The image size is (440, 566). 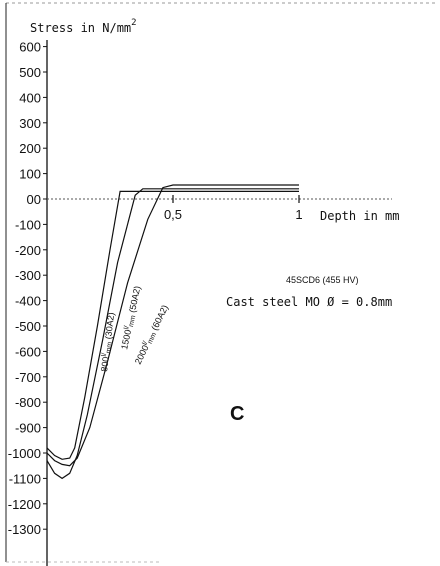 I want to click on y-tick-label: -1100, so click(x=25, y=478).